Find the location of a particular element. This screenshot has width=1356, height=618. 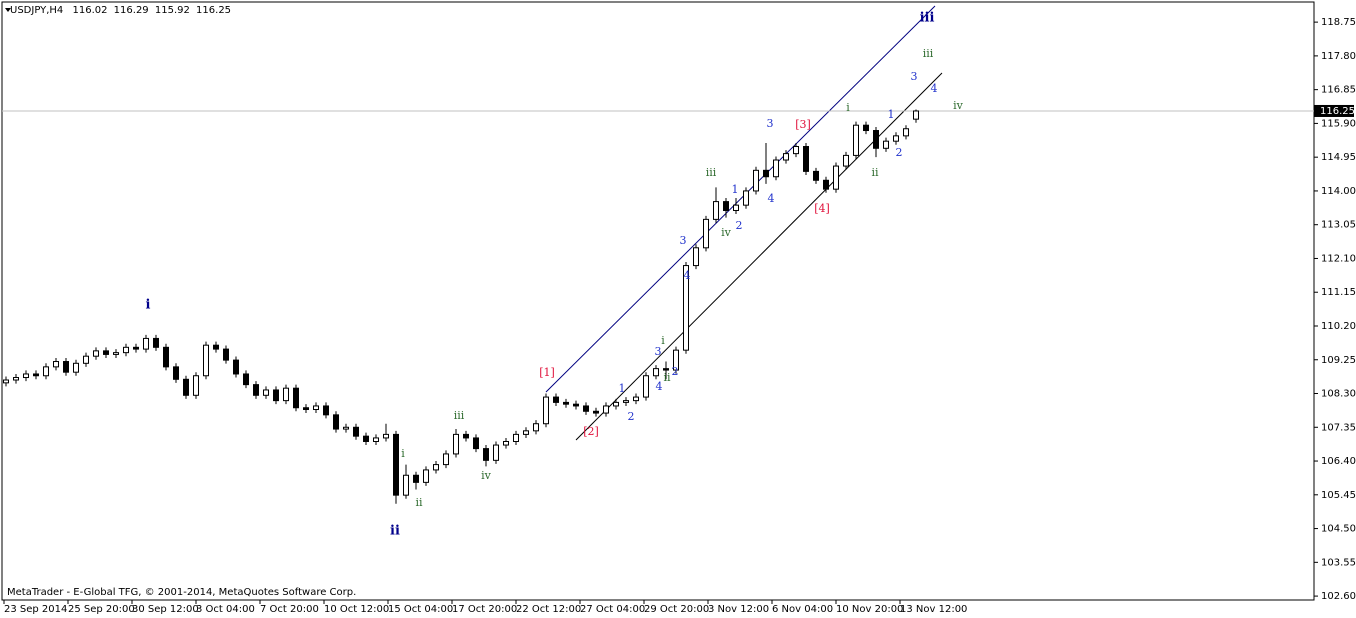

y-tick-label: 114.95 is located at coordinates (1338, 157).